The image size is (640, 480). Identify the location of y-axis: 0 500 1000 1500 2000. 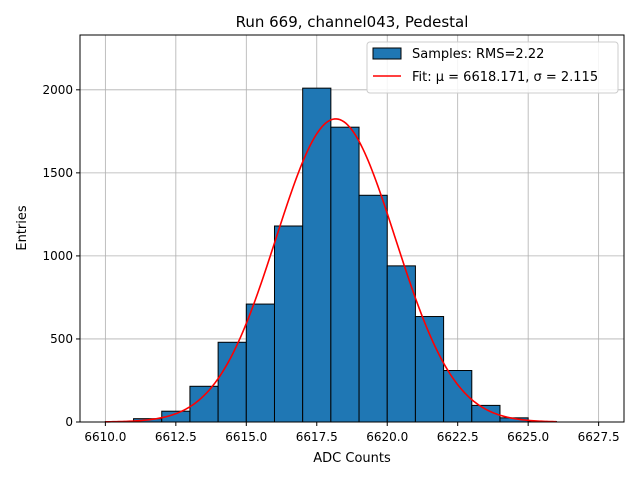
(61, 256).